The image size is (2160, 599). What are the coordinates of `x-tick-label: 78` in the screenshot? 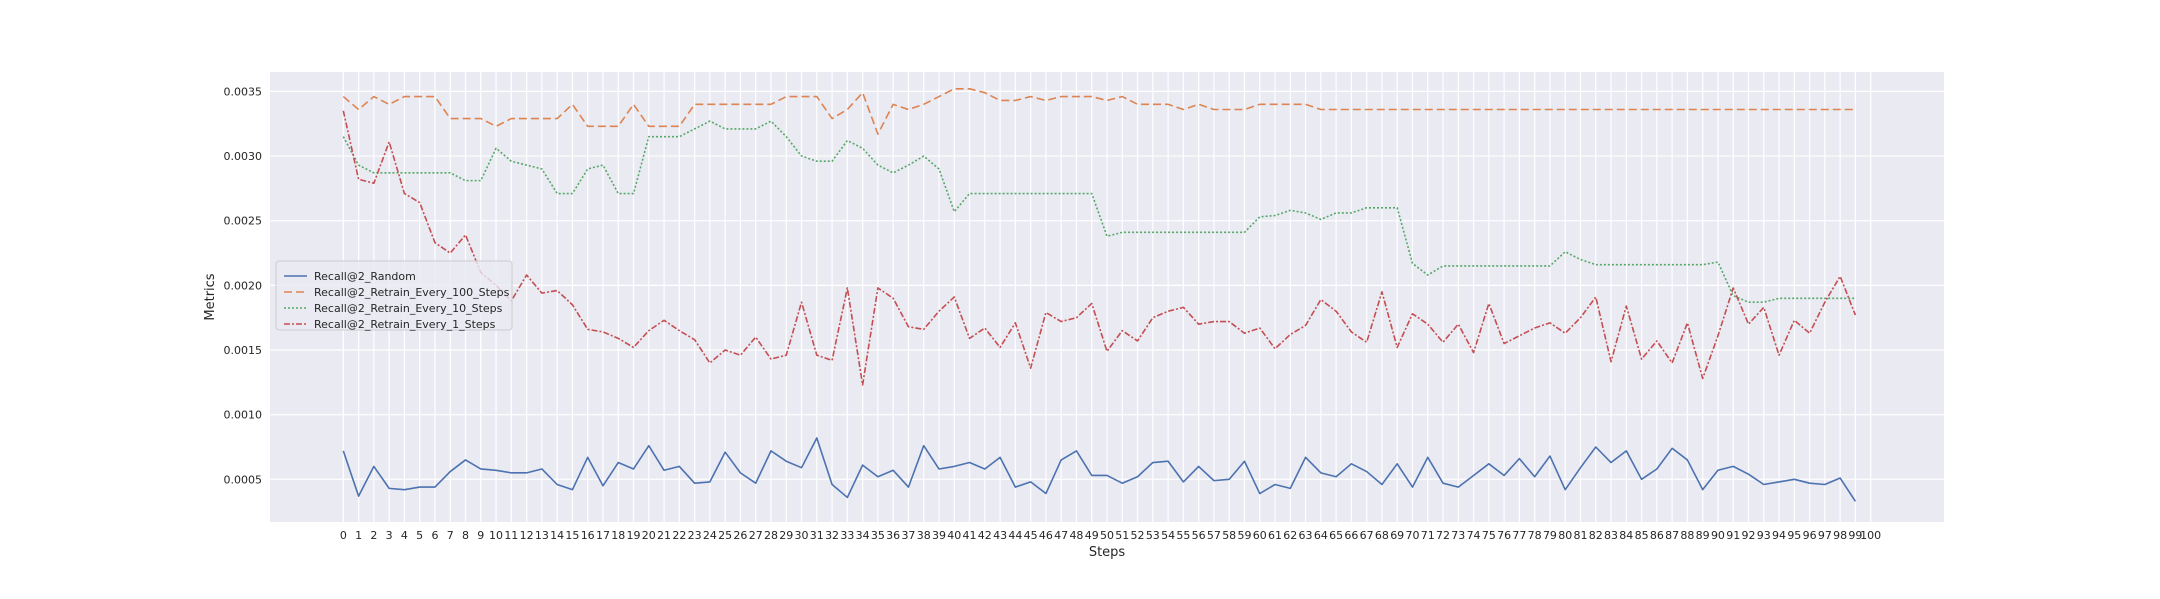 It's located at (1535, 535).